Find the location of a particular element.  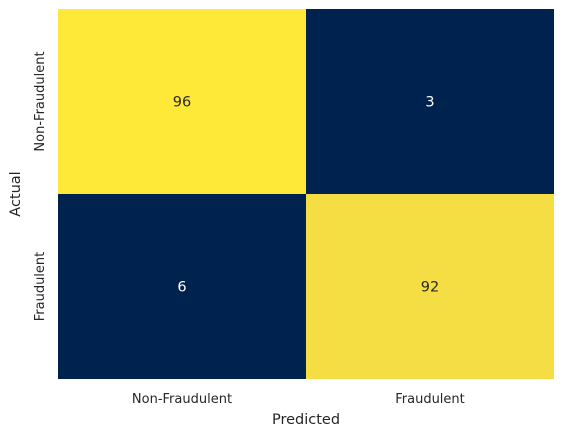

y-tick-labels: Non-Fraudulent Fraudulent is located at coordinates (40, 186).